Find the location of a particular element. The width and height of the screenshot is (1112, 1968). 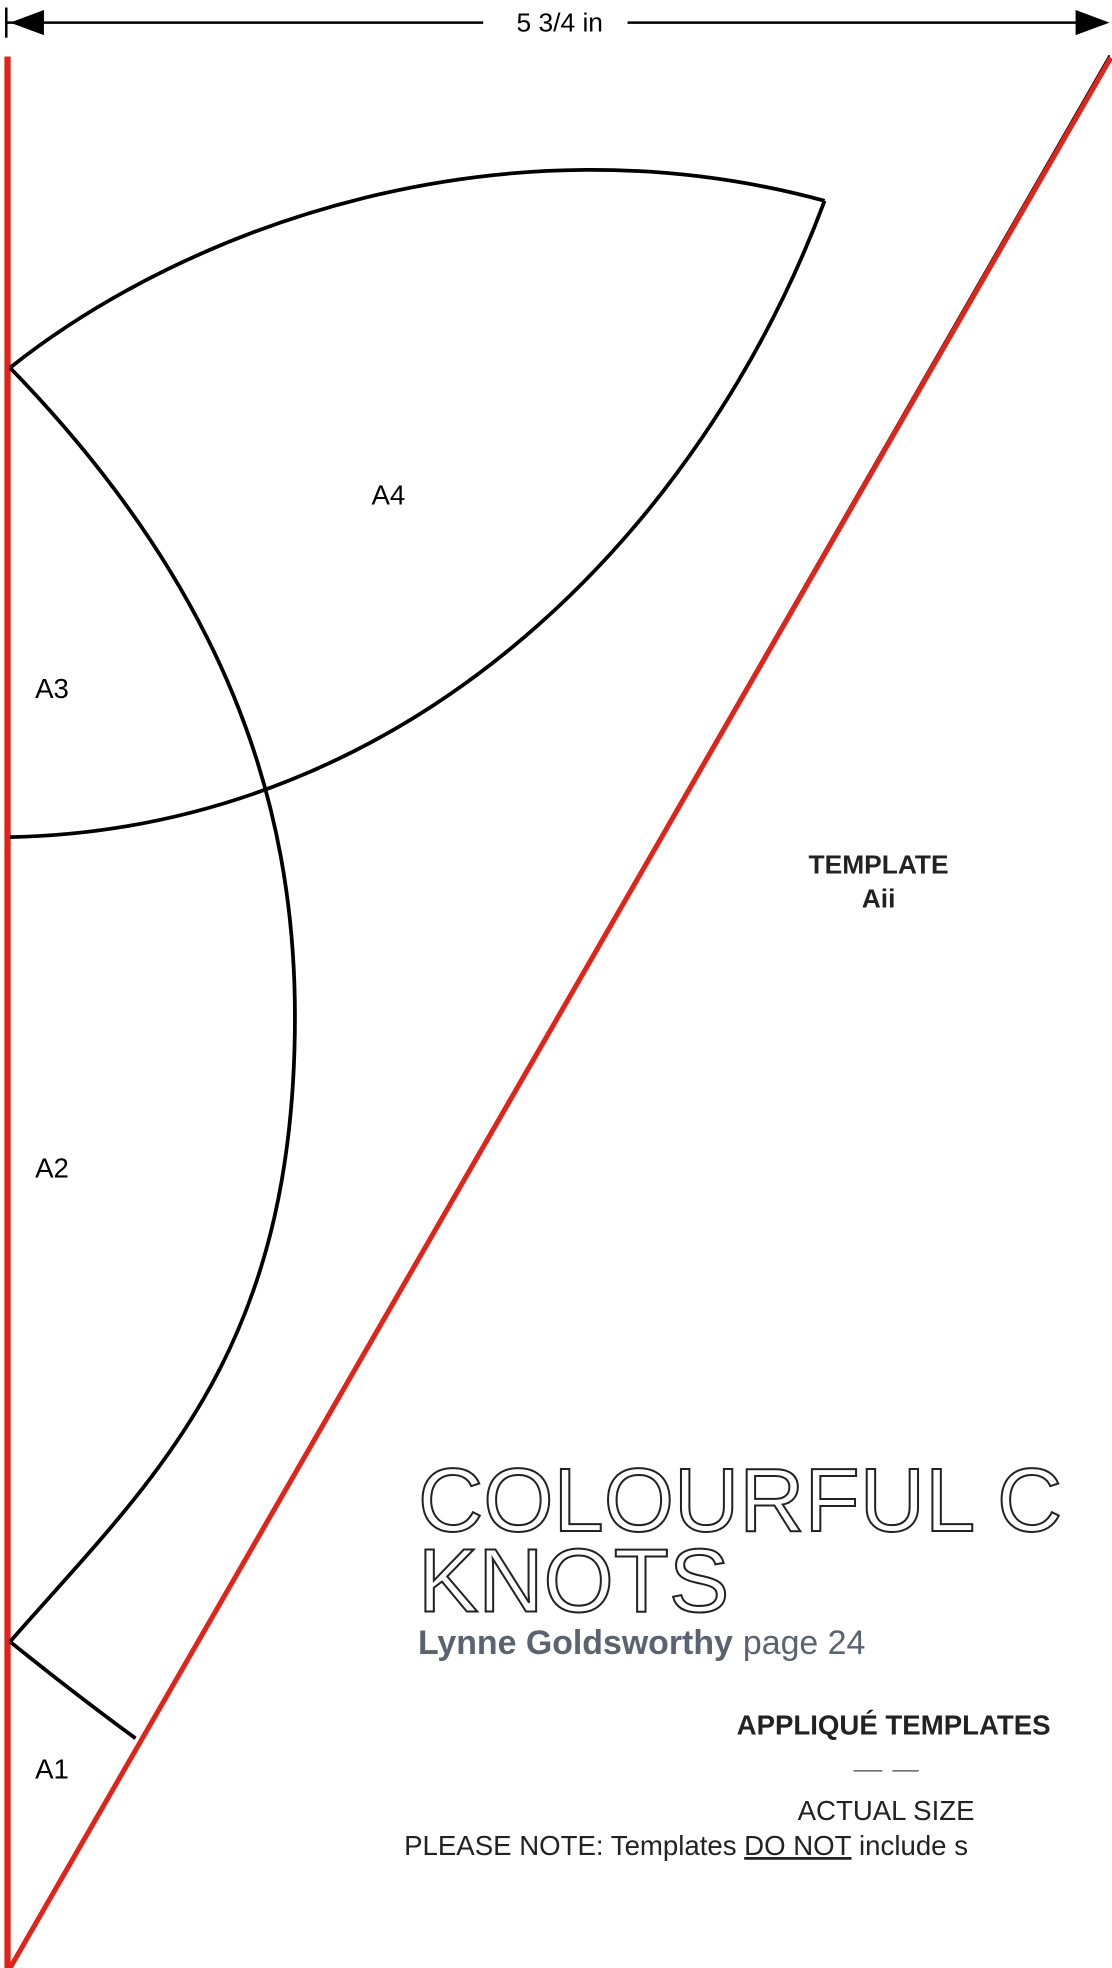

template-name: Aii is located at coordinates (879, 898).